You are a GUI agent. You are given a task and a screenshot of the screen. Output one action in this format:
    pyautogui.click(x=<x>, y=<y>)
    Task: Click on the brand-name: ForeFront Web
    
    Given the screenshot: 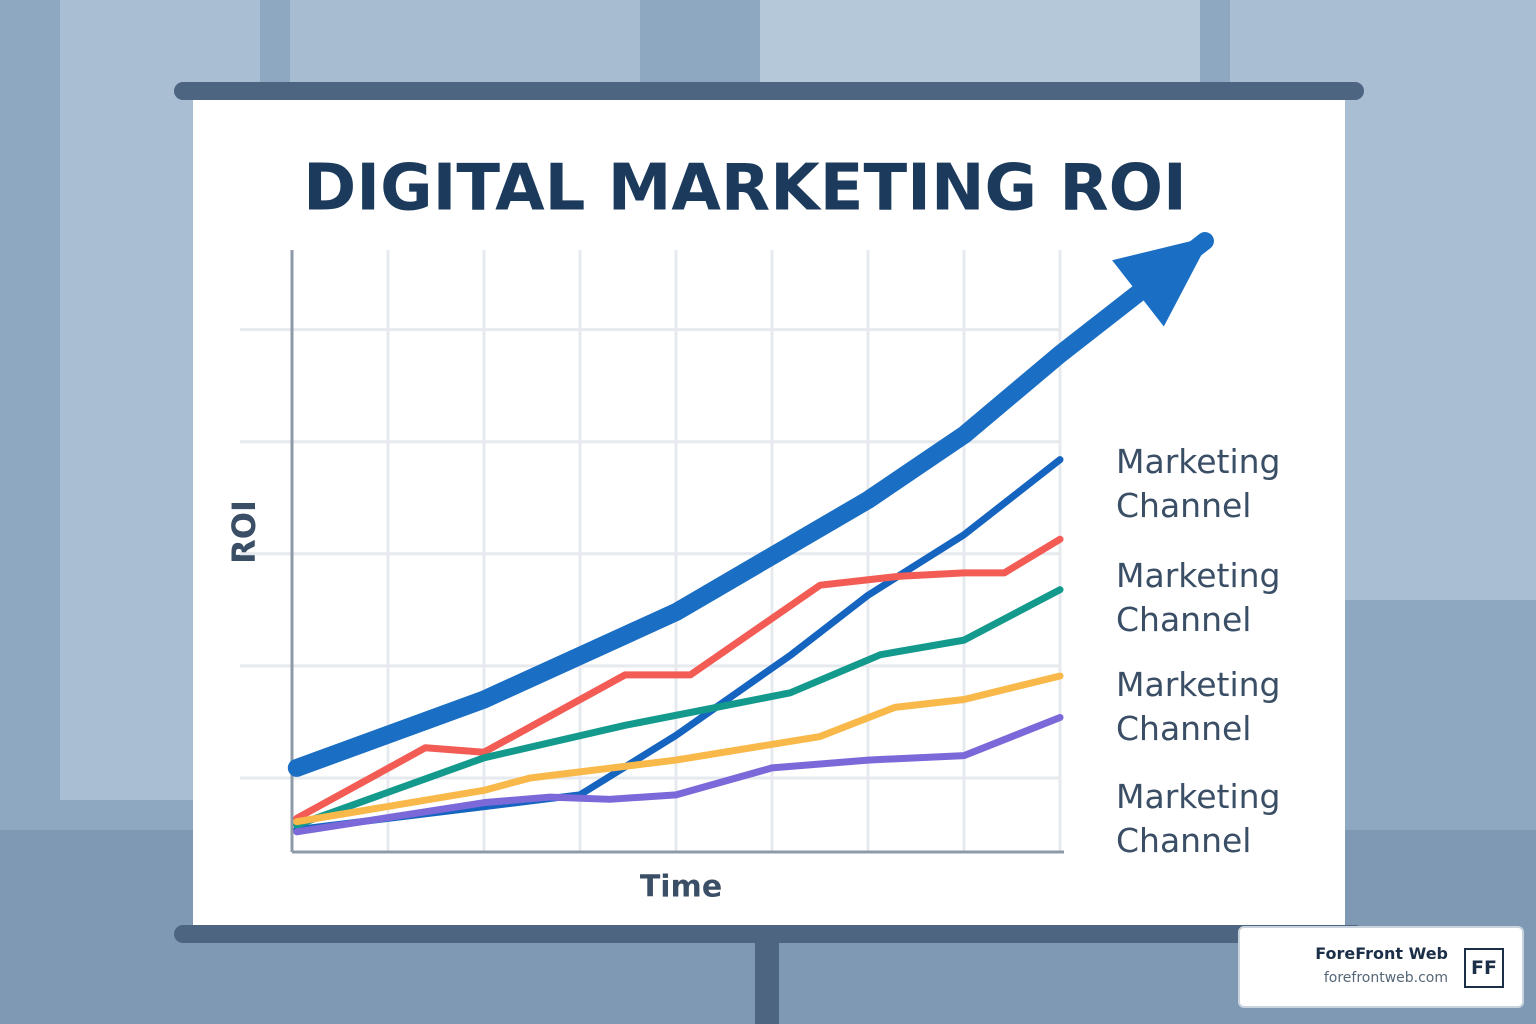 What is the action you would take?
    pyautogui.click(x=1381, y=953)
    